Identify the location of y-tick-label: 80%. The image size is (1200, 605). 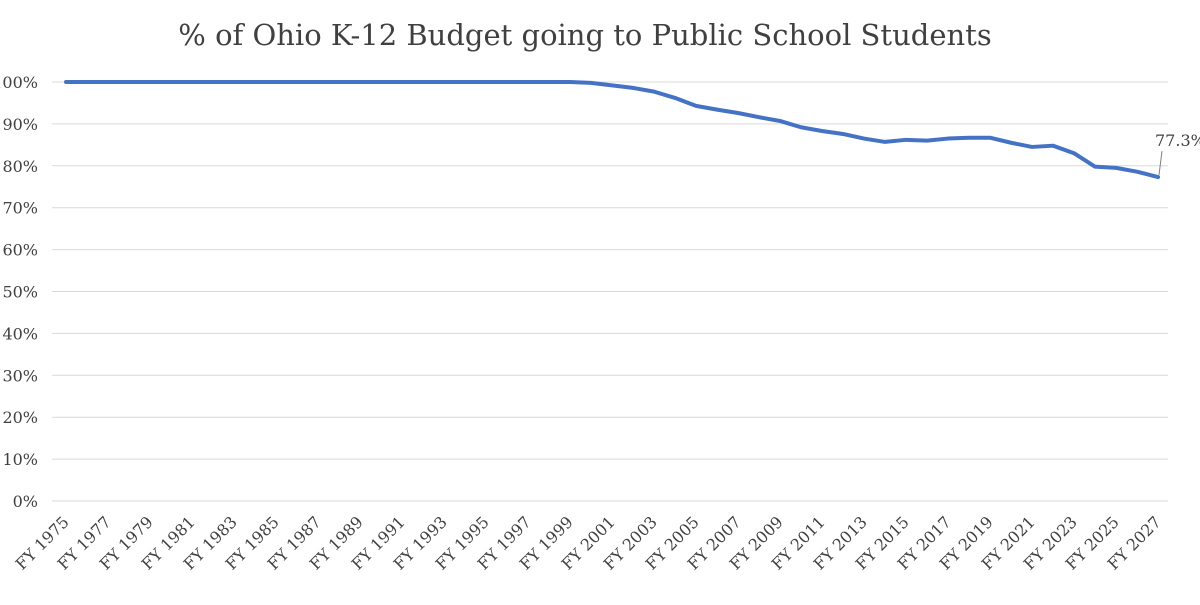
(20, 166).